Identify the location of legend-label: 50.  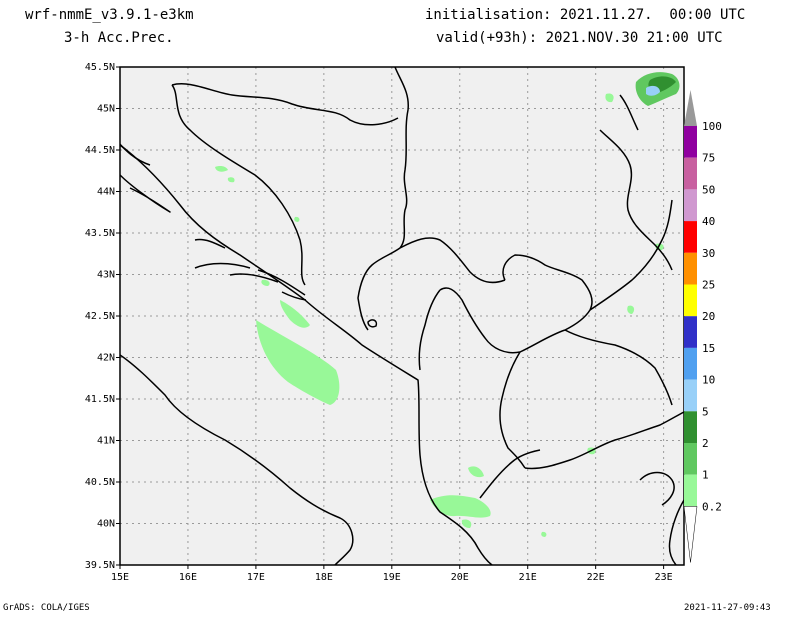
(708, 189).